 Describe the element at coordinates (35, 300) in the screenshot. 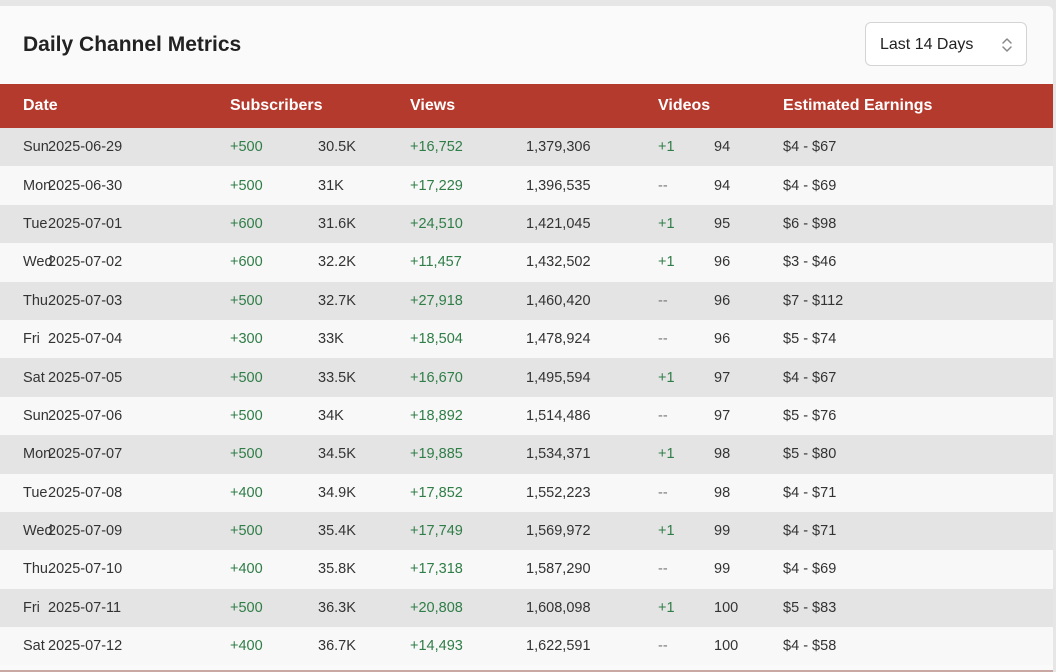

I see `day-cell: Thu` at that location.